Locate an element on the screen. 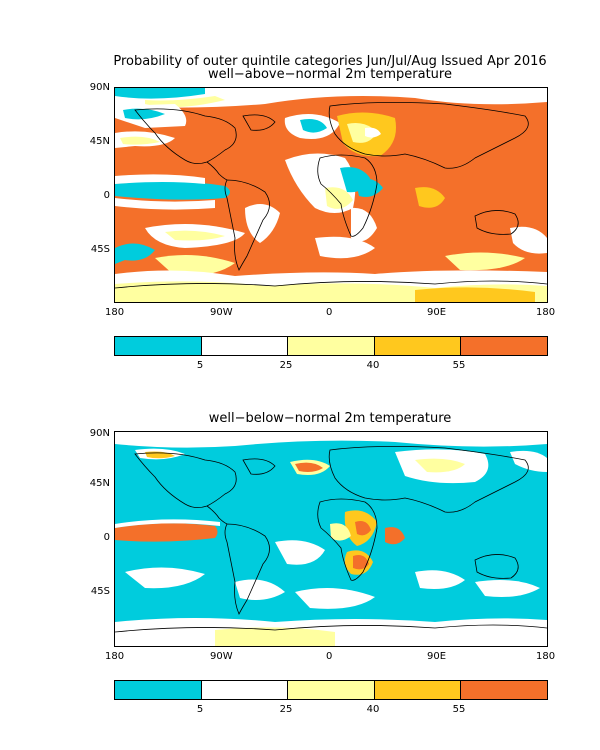 The image size is (600, 750). lat-label-90n-bottom: 90N is located at coordinates (99, 433).